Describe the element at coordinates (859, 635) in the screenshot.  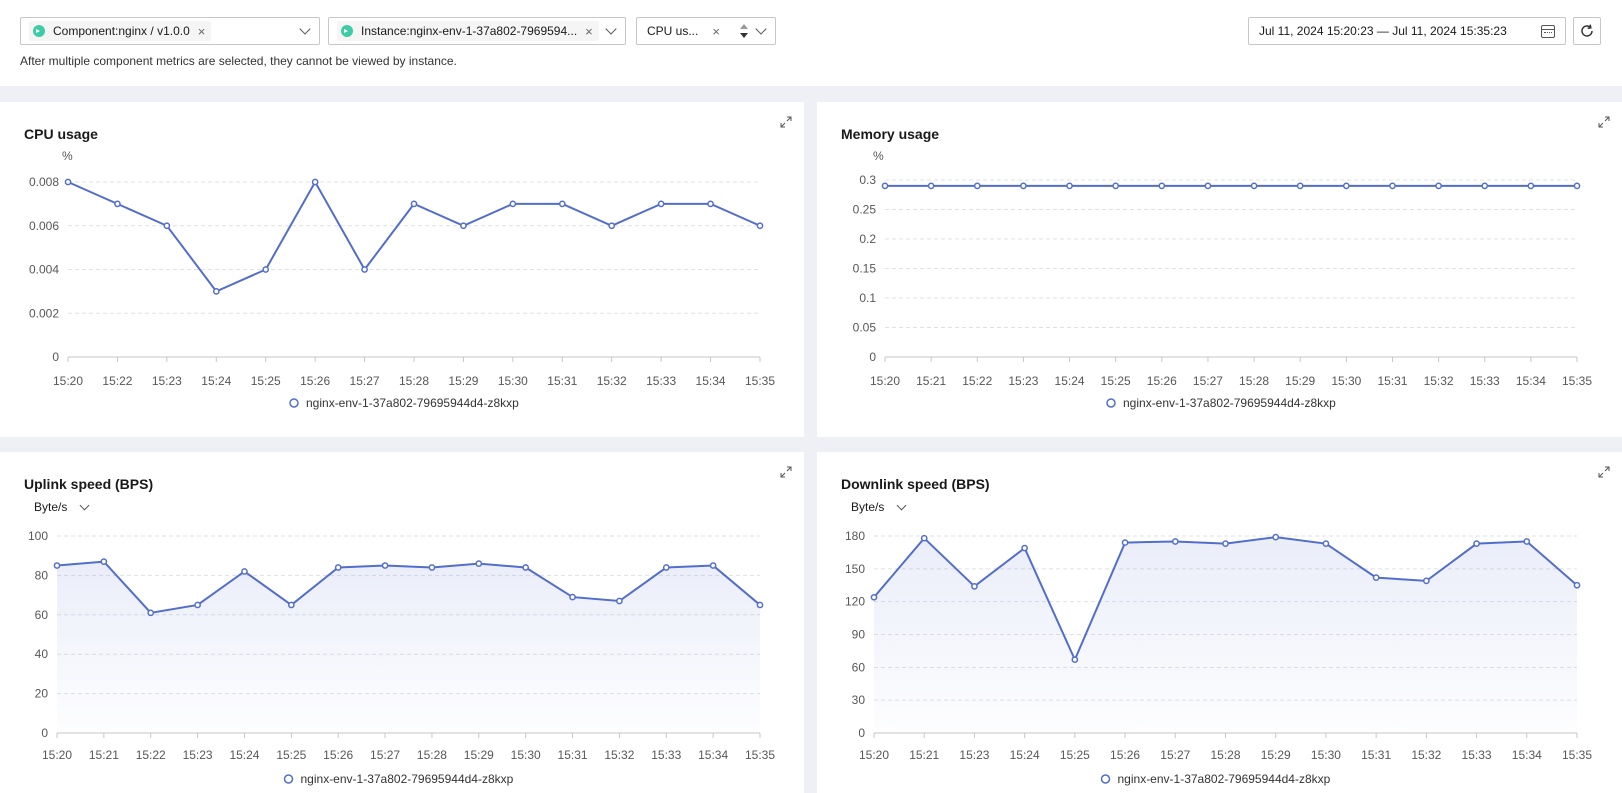
I see `y-tick-label: 90` at that location.